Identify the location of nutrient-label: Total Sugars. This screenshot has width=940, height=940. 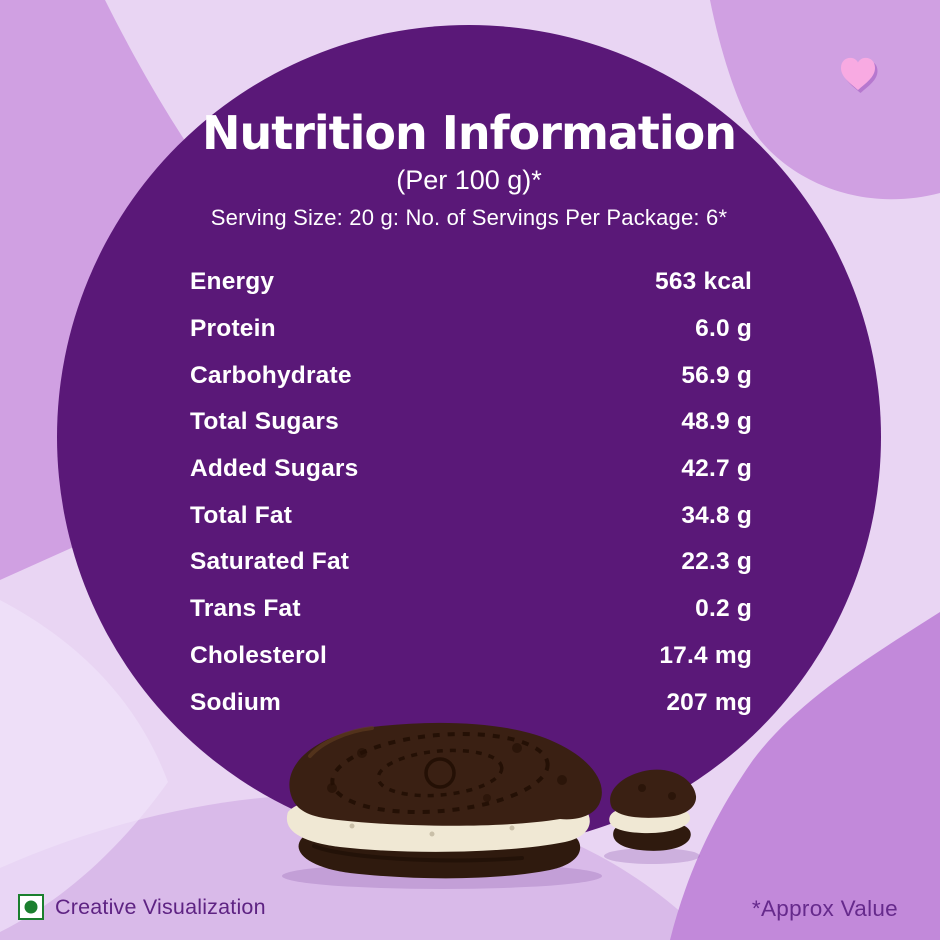
(264, 422).